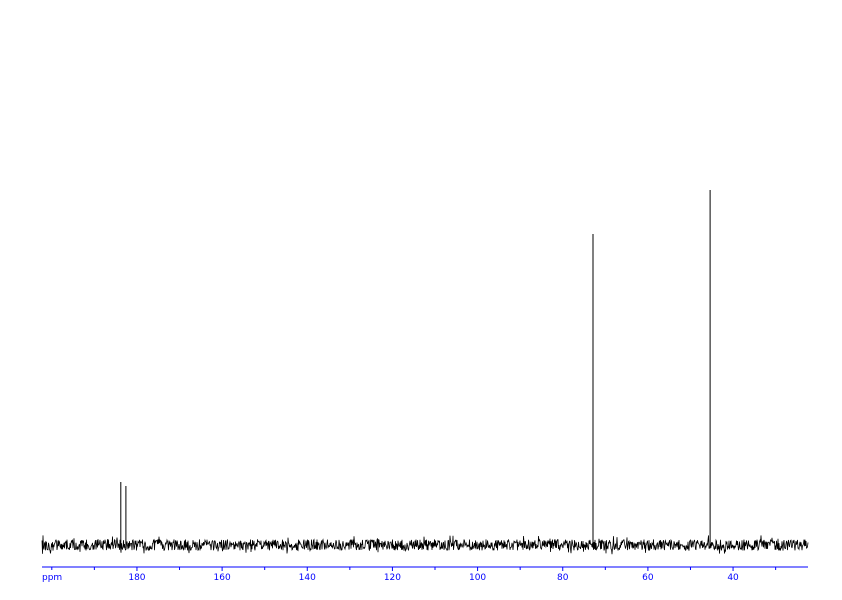  I want to click on tick-label: 40, so click(733, 578).